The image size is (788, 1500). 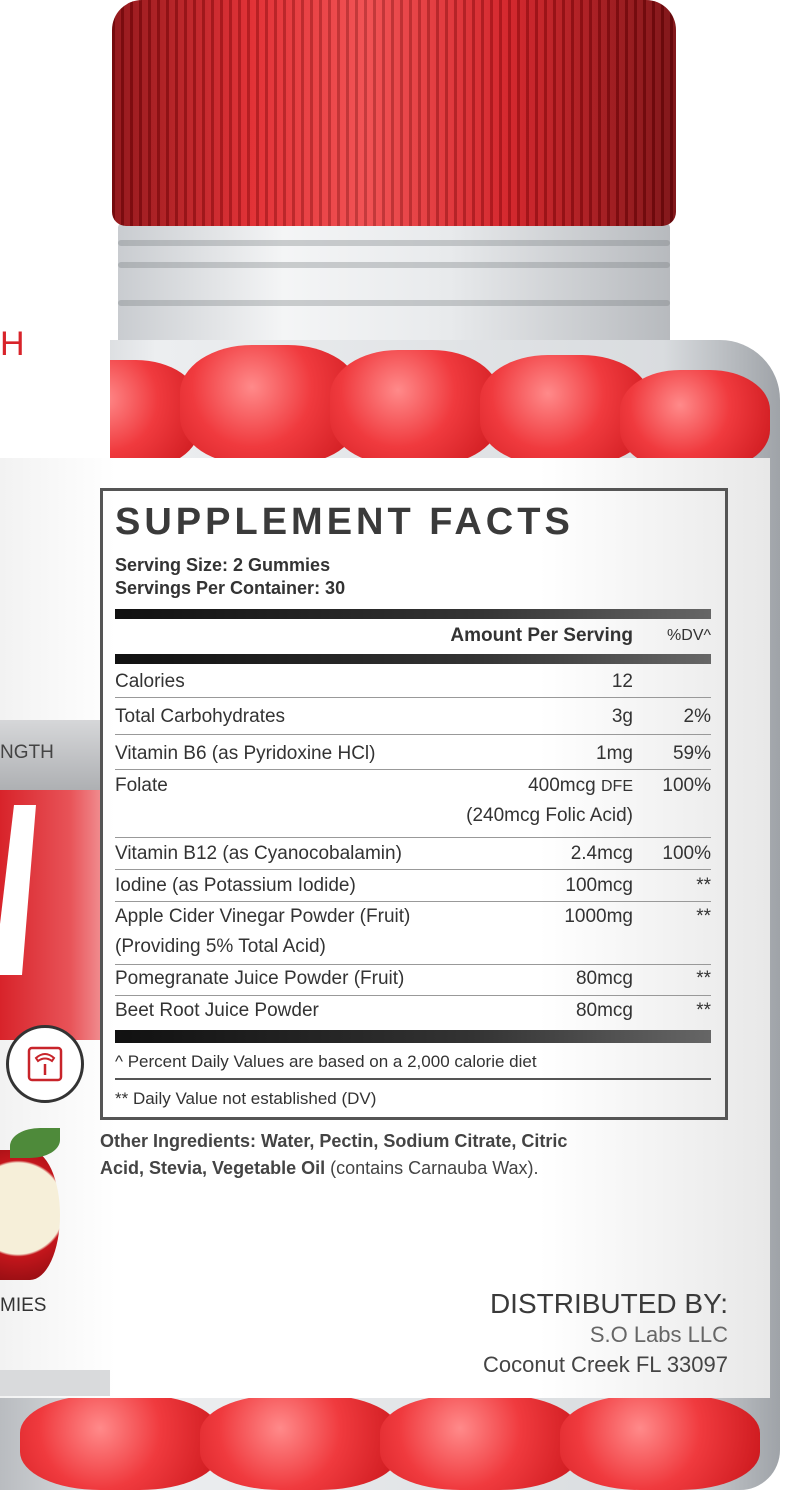 What do you see at coordinates (246, 1098) in the screenshot?
I see `footnote-not-established: ** Daily Value not established (DV)` at bounding box center [246, 1098].